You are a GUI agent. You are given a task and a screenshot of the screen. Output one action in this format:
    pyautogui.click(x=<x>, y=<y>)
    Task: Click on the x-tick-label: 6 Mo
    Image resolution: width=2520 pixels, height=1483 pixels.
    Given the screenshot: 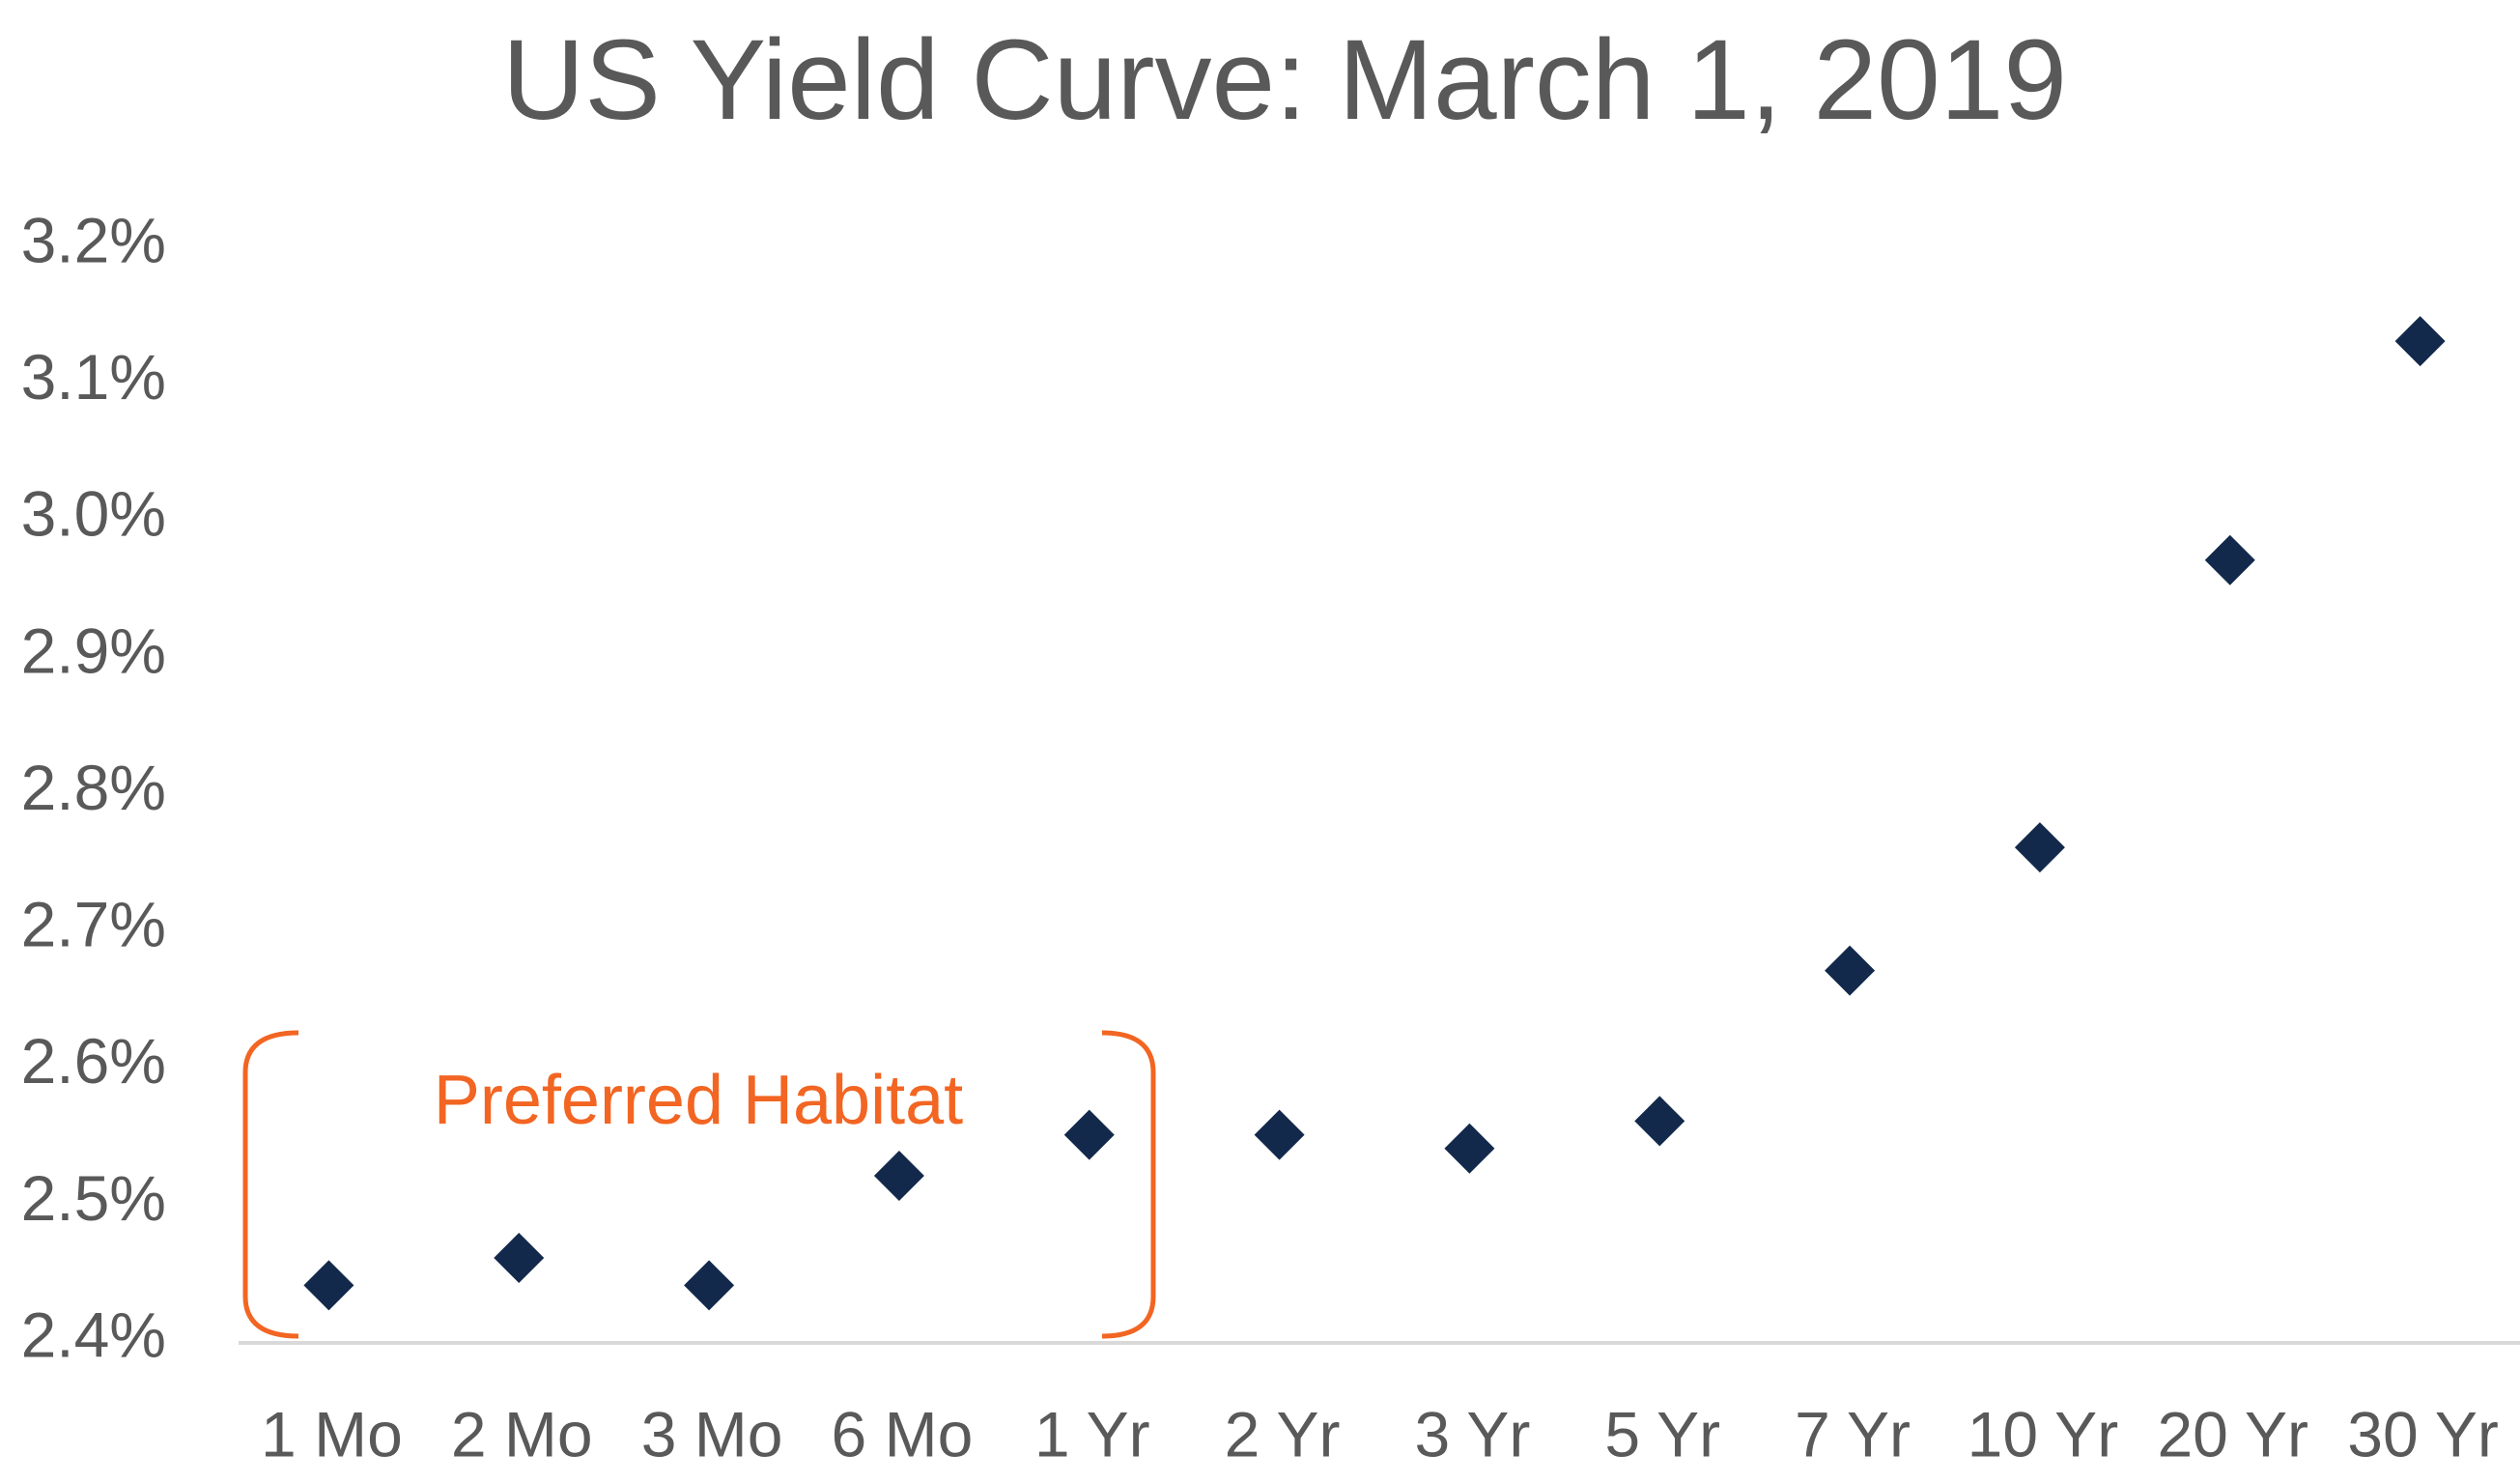 What is the action you would take?
    pyautogui.click(x=903, y=1433)
    